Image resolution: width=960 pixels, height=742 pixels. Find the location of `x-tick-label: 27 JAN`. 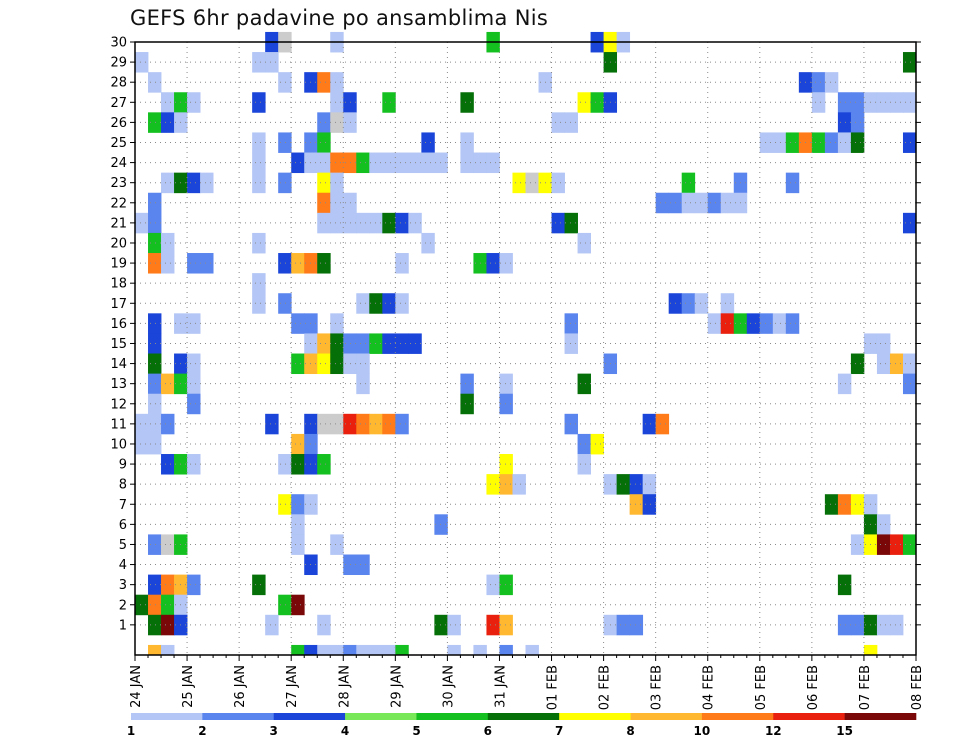

x-tick-label: 27 JAN is located at coordinates (292, 686).